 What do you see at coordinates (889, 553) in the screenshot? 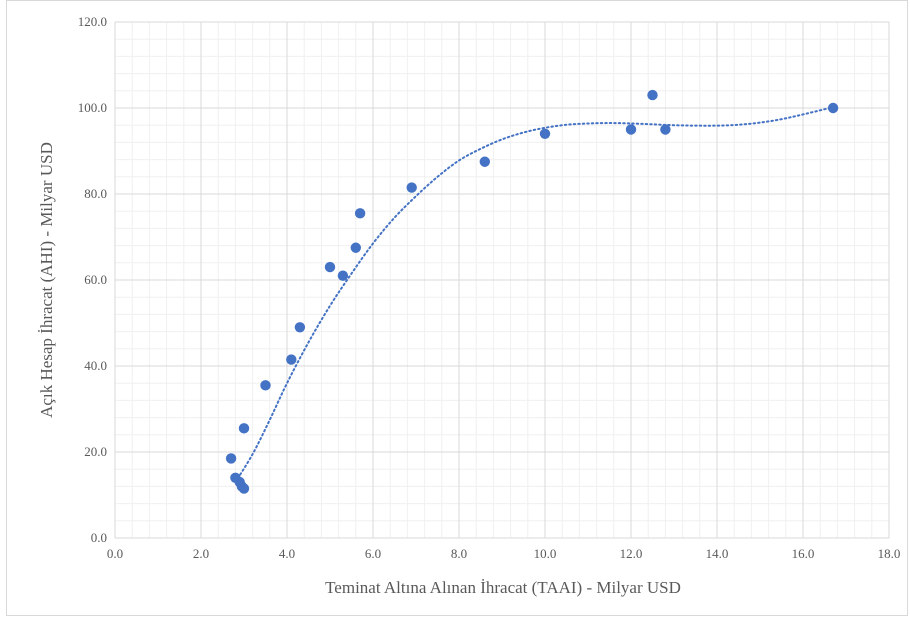
I see `x-tick-label: 18.0` at bounding box center [889, 553].